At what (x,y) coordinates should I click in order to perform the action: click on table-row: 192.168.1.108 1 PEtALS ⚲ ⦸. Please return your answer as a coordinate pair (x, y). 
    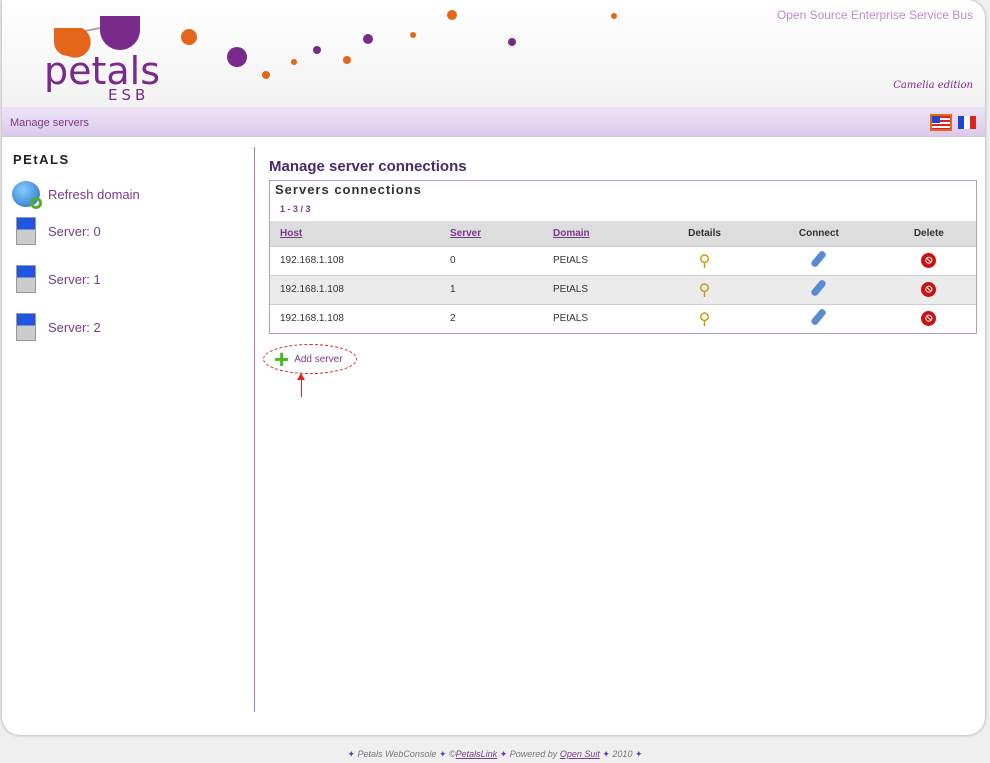
    Looking at the image, I should click on (623, 289).